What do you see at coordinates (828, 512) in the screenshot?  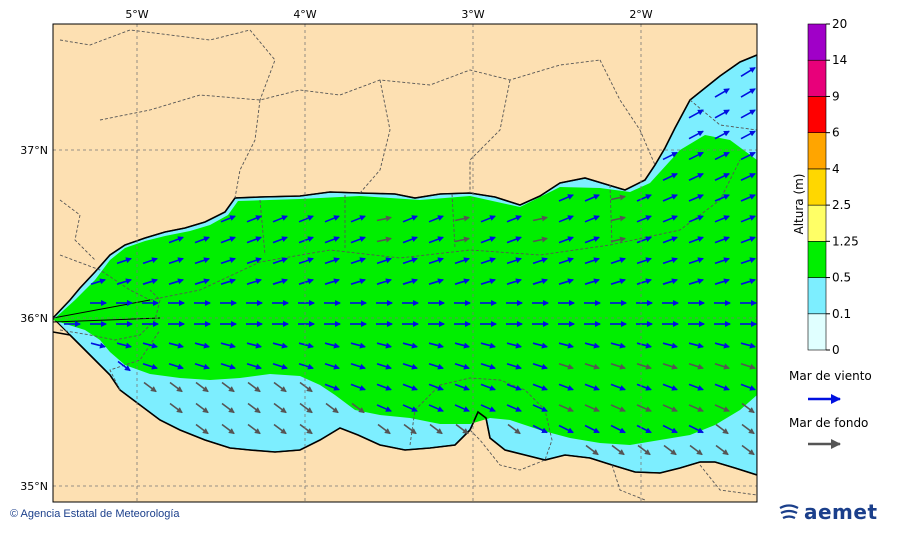 I see `aemet-logo: aemet` at bounding box center [828, 512].